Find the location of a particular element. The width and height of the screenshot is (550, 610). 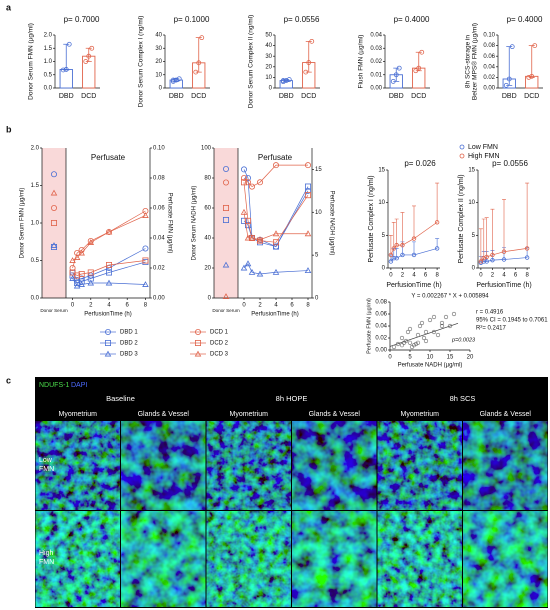

y-tick-label: 1.5 is located at coordinates (48, 49).